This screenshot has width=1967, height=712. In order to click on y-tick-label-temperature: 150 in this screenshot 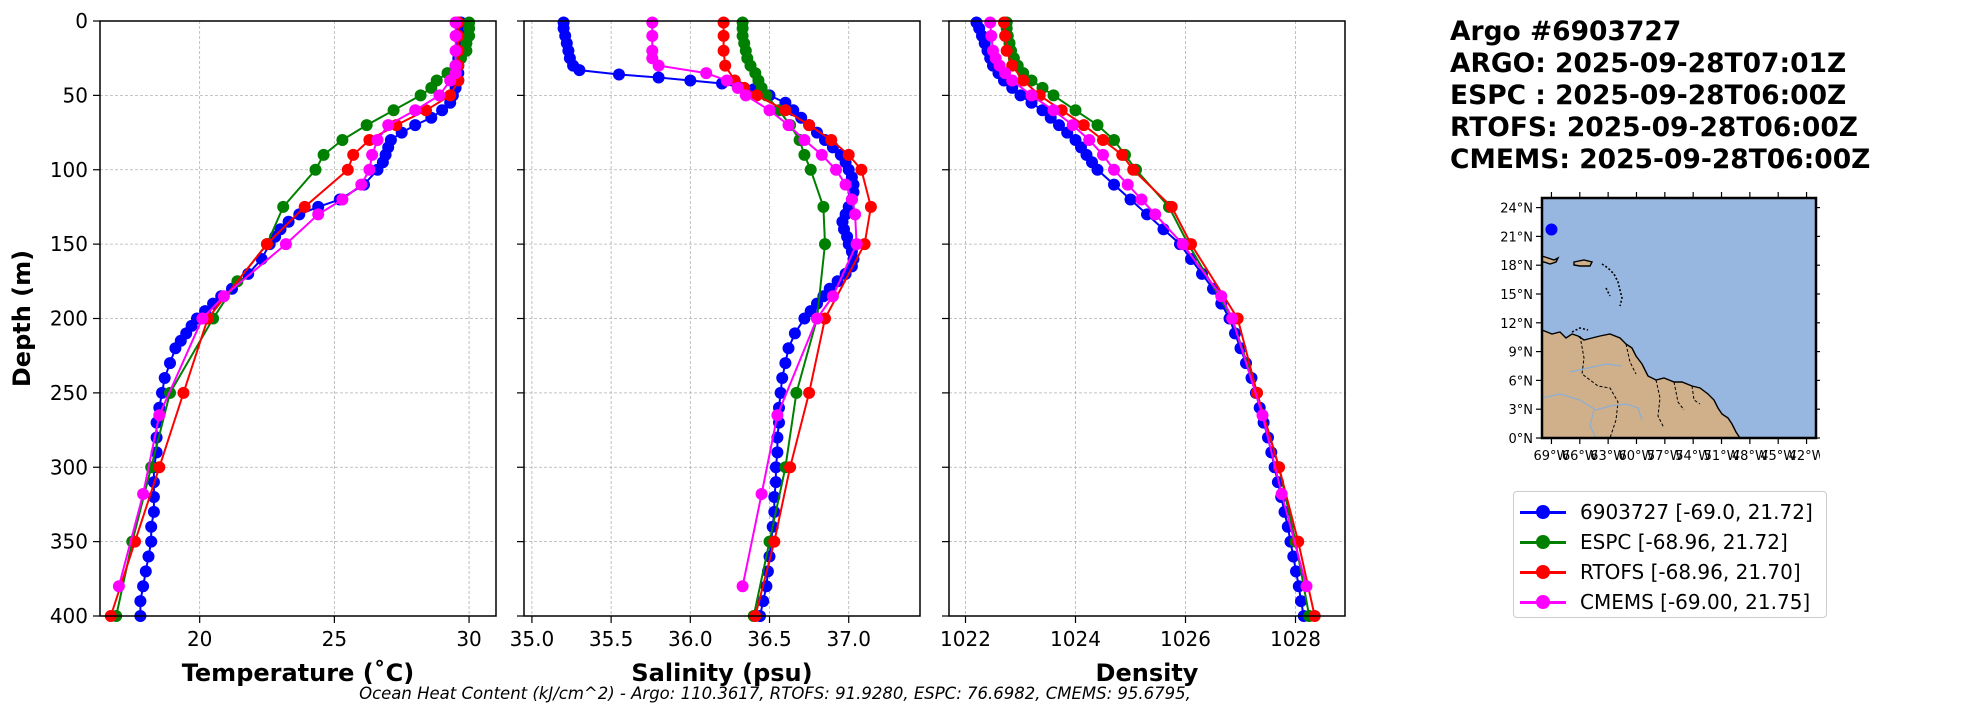, I will do `click(69, 244)`.